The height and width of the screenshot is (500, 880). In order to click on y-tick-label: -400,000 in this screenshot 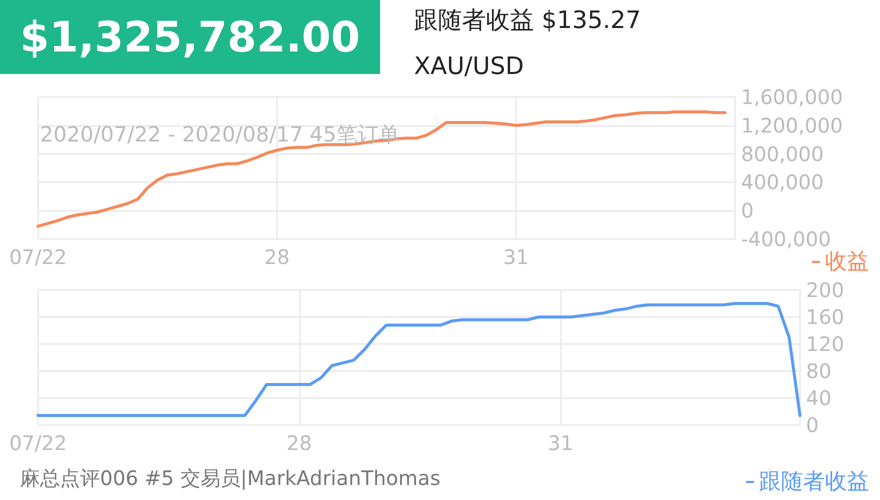, I will do `click(786, 239)`.